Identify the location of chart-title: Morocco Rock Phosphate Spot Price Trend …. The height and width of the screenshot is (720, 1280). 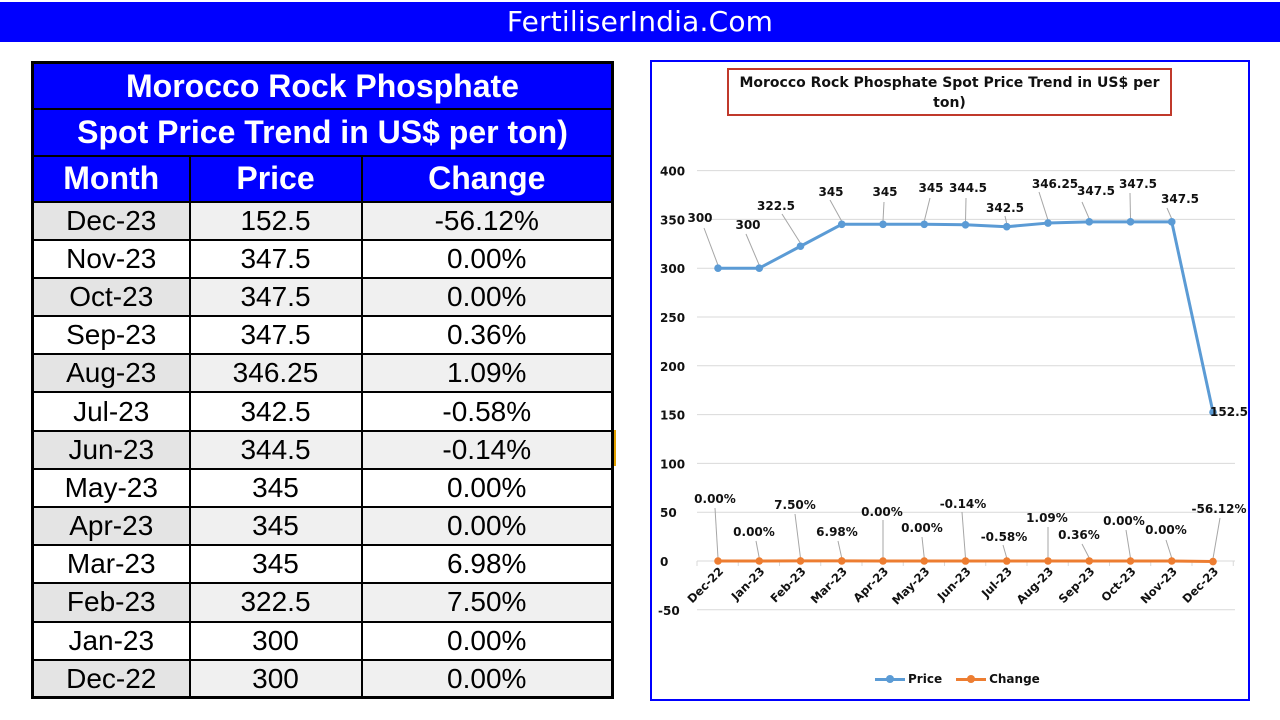
(949, 92).